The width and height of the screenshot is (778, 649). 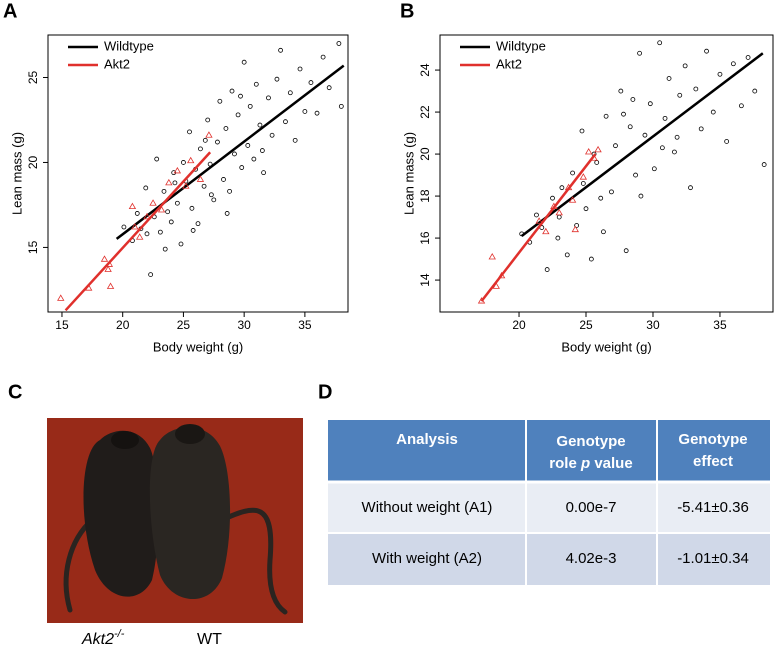 I want to click on y-tick-label: 24, so click(x=425, y=70).